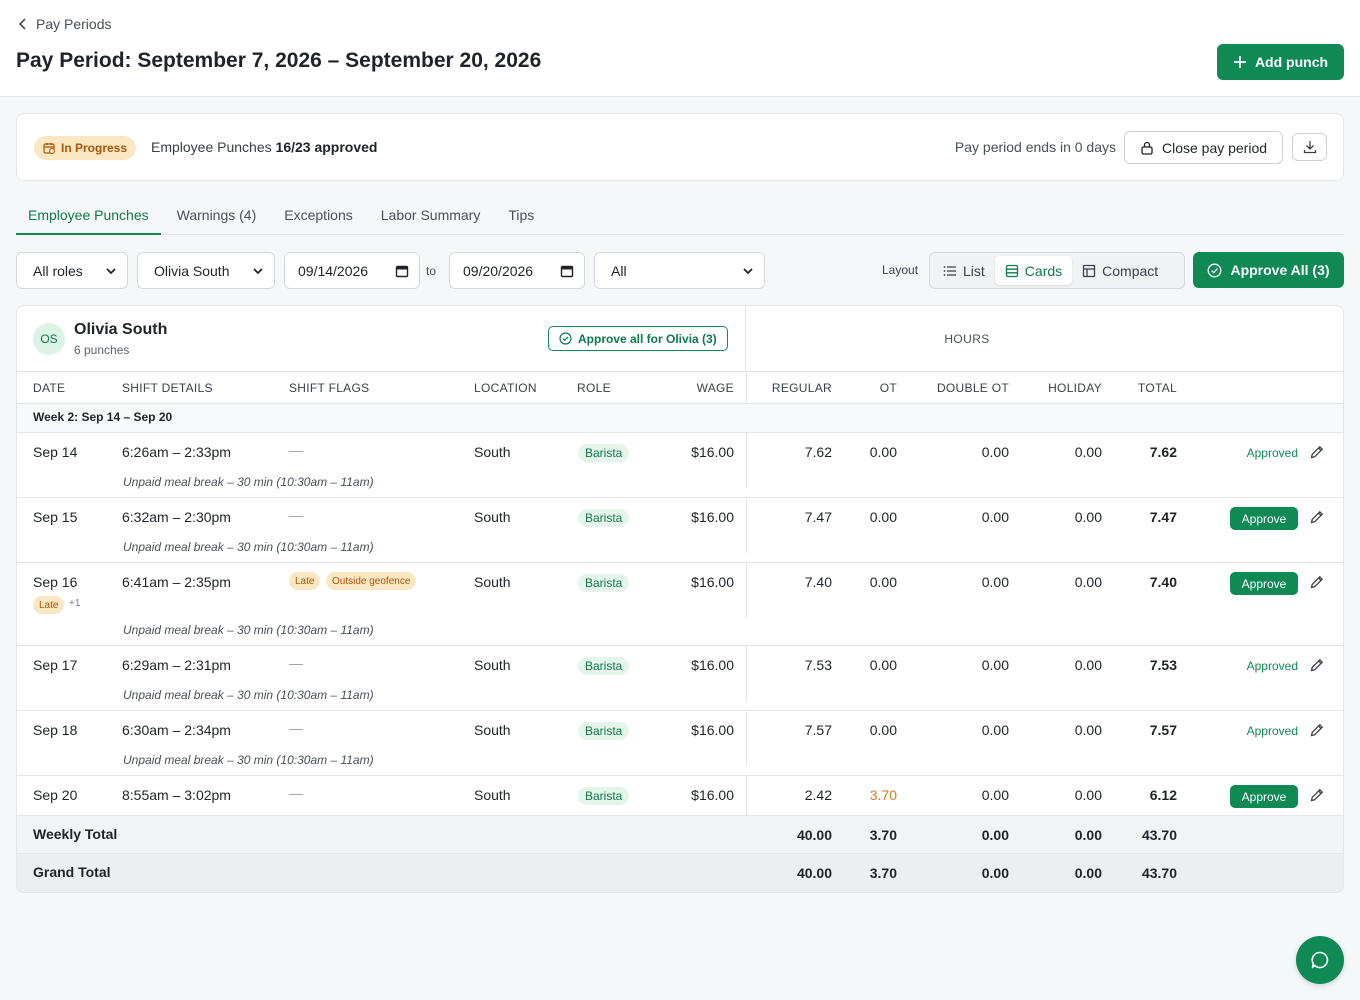 This screenshot has height=1000, width=1360. Describe the element at coordinates (49, 605) in the screenshot. I see `date-flag-badge: Late` at that location.